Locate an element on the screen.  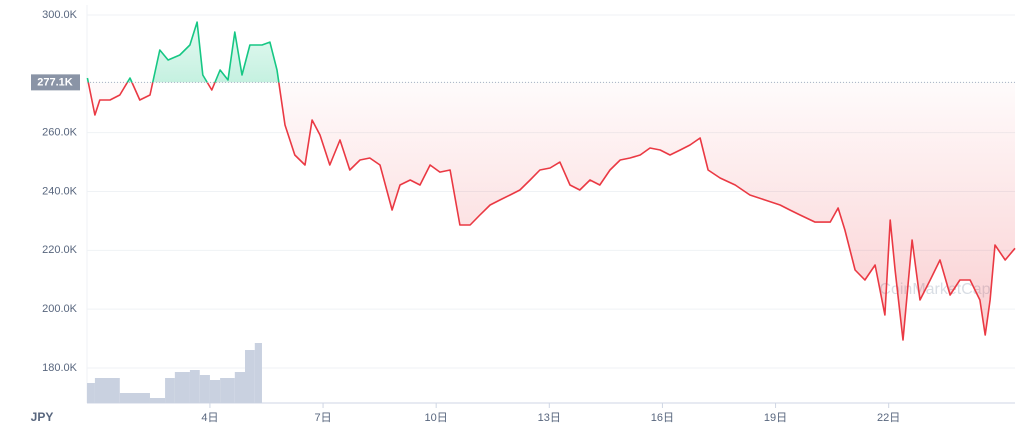
y-tick-label: 180.0K is located at coordinates (60, 368).